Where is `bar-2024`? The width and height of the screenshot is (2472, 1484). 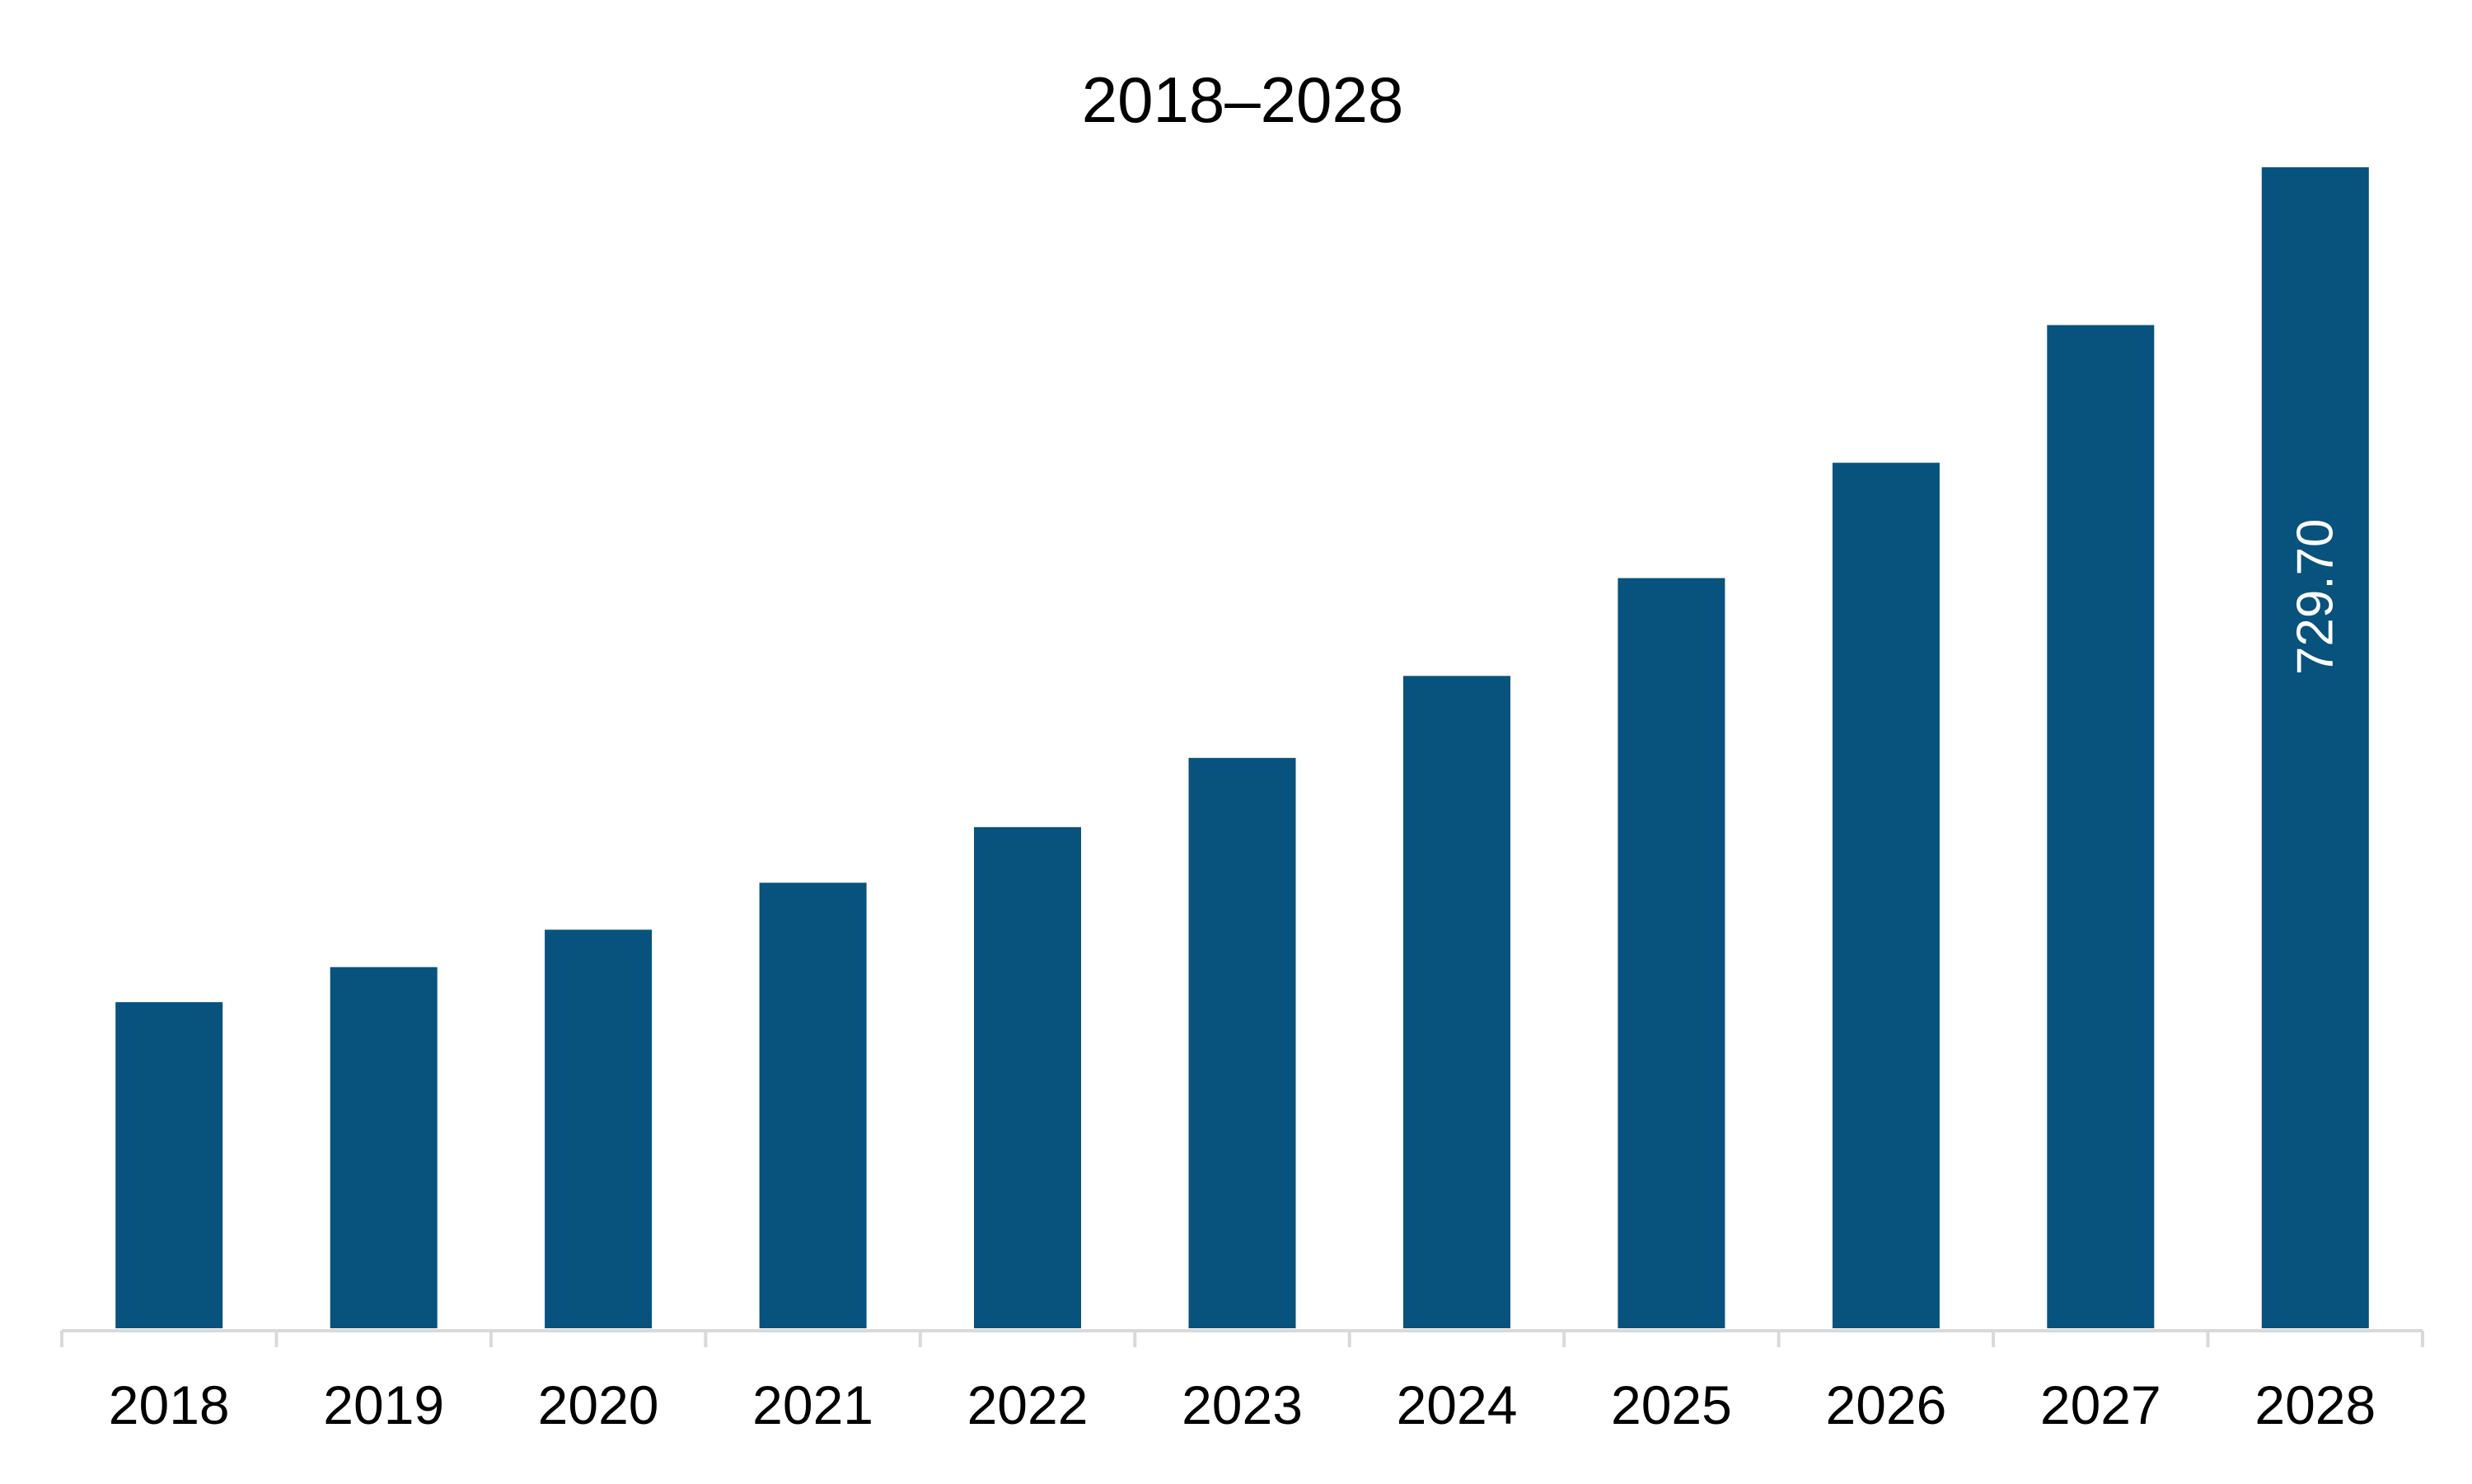 bar-2024 is located at coordinates (1456, 1002).